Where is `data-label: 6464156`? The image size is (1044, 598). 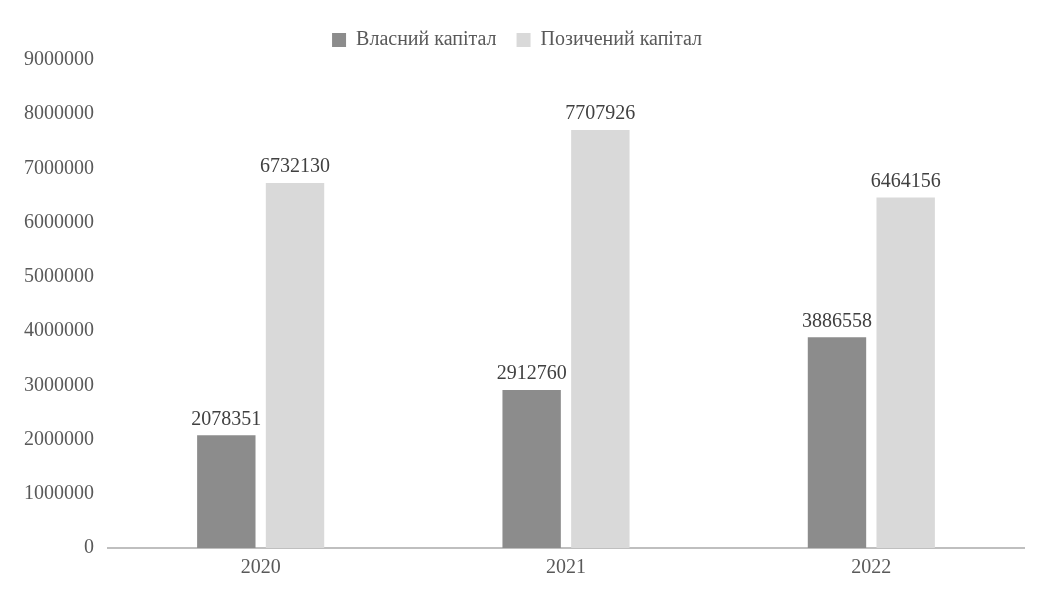
data-label: 6464156 is located at coordinates (905, 179).